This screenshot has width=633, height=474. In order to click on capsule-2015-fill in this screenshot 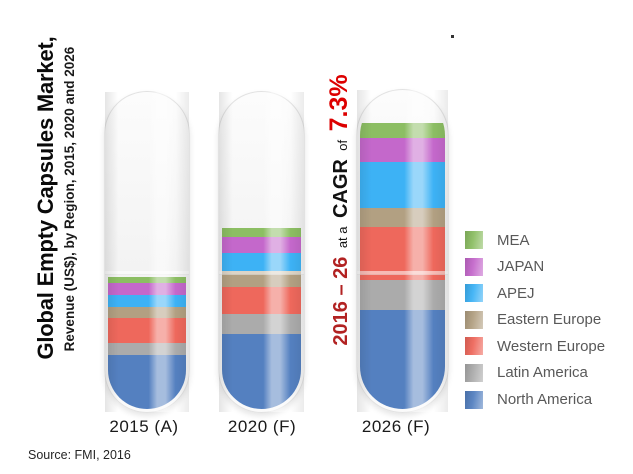, I will do `click(147, 252)`.